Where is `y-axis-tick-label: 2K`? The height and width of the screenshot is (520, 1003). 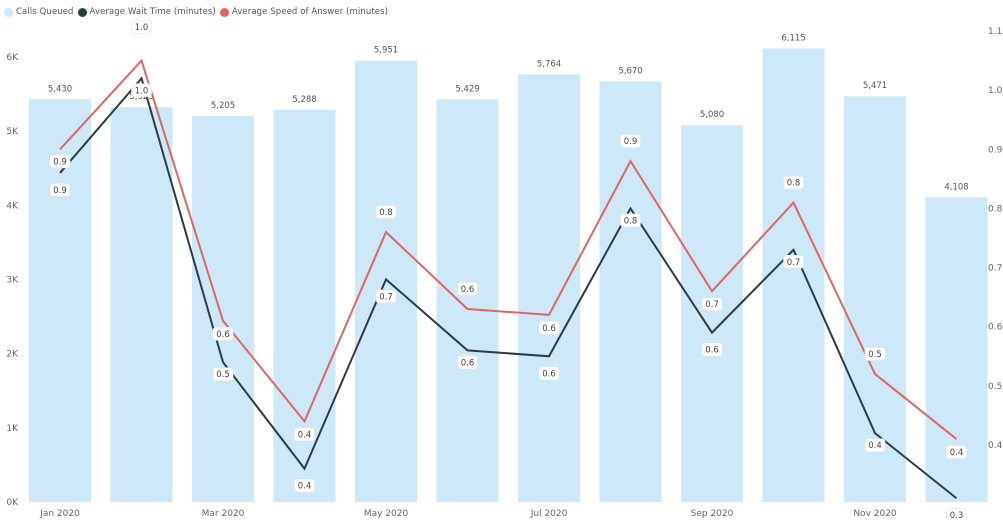 y-axis-tick-label: 2K is located at coordinates (12, 355).